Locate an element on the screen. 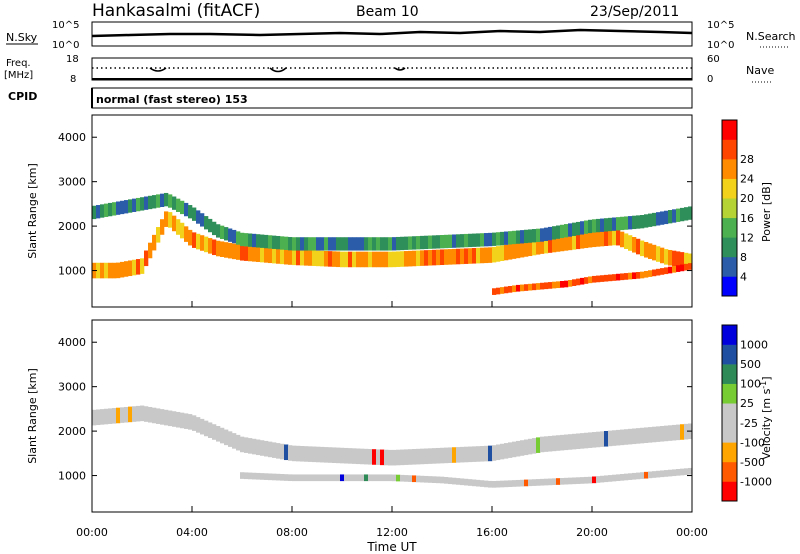  colorbar-tick-label: 16 is located at coordinates (747, 218).